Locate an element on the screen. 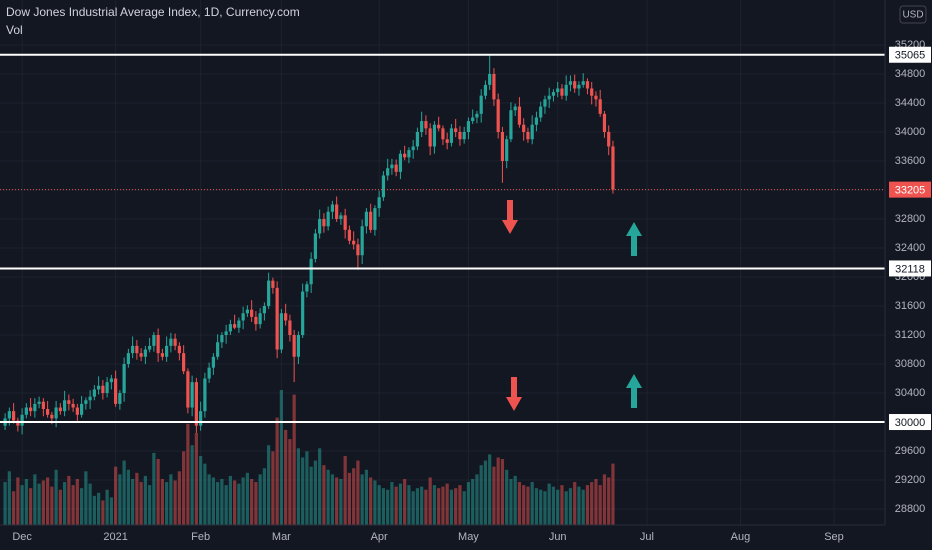  currency-button is located at coordinates (913, 14).